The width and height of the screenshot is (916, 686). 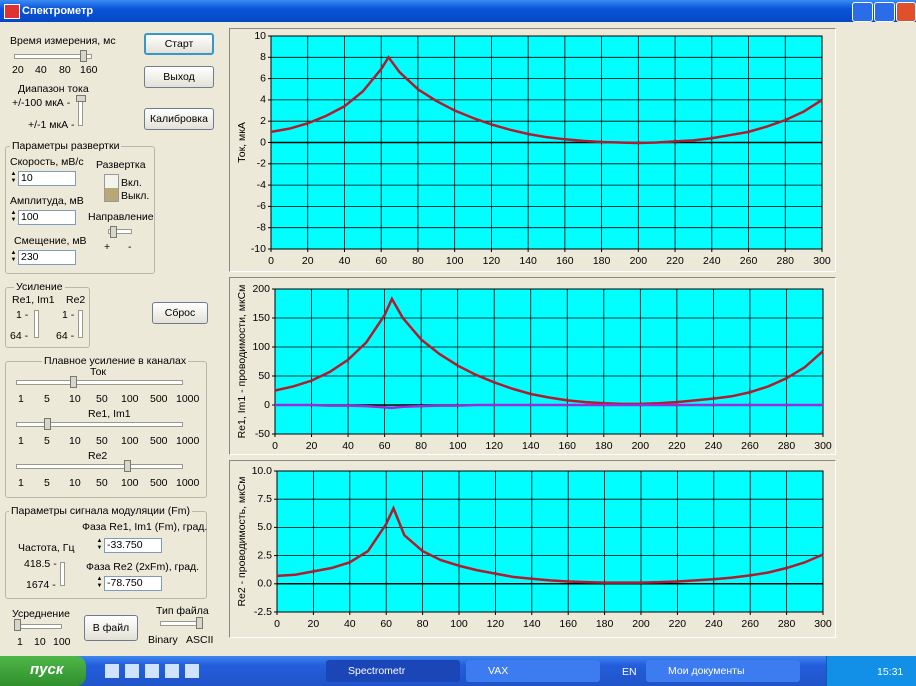 I want to click on x-tick-label: 140, so click(x=532, y=624).